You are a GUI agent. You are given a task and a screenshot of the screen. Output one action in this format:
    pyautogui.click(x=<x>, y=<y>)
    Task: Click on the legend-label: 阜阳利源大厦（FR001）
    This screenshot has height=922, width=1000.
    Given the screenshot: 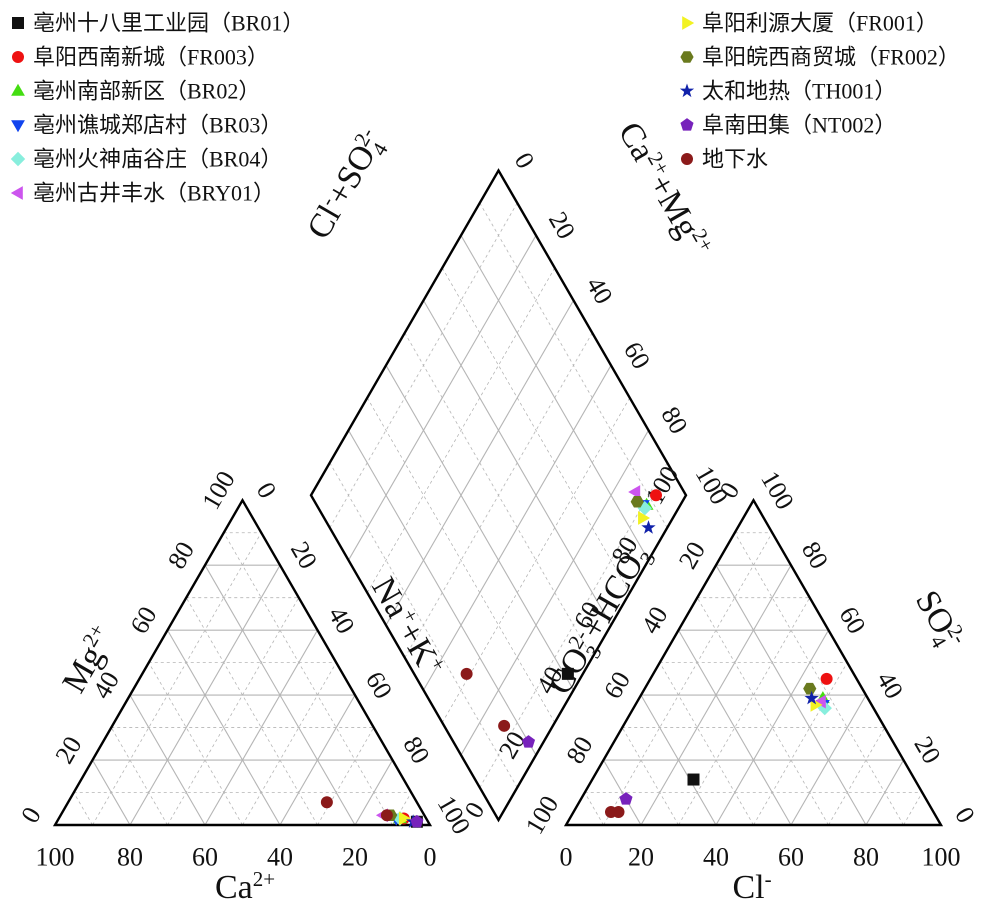 What is the action you would take?
    pyautogui.click(x=820, y=23)
    